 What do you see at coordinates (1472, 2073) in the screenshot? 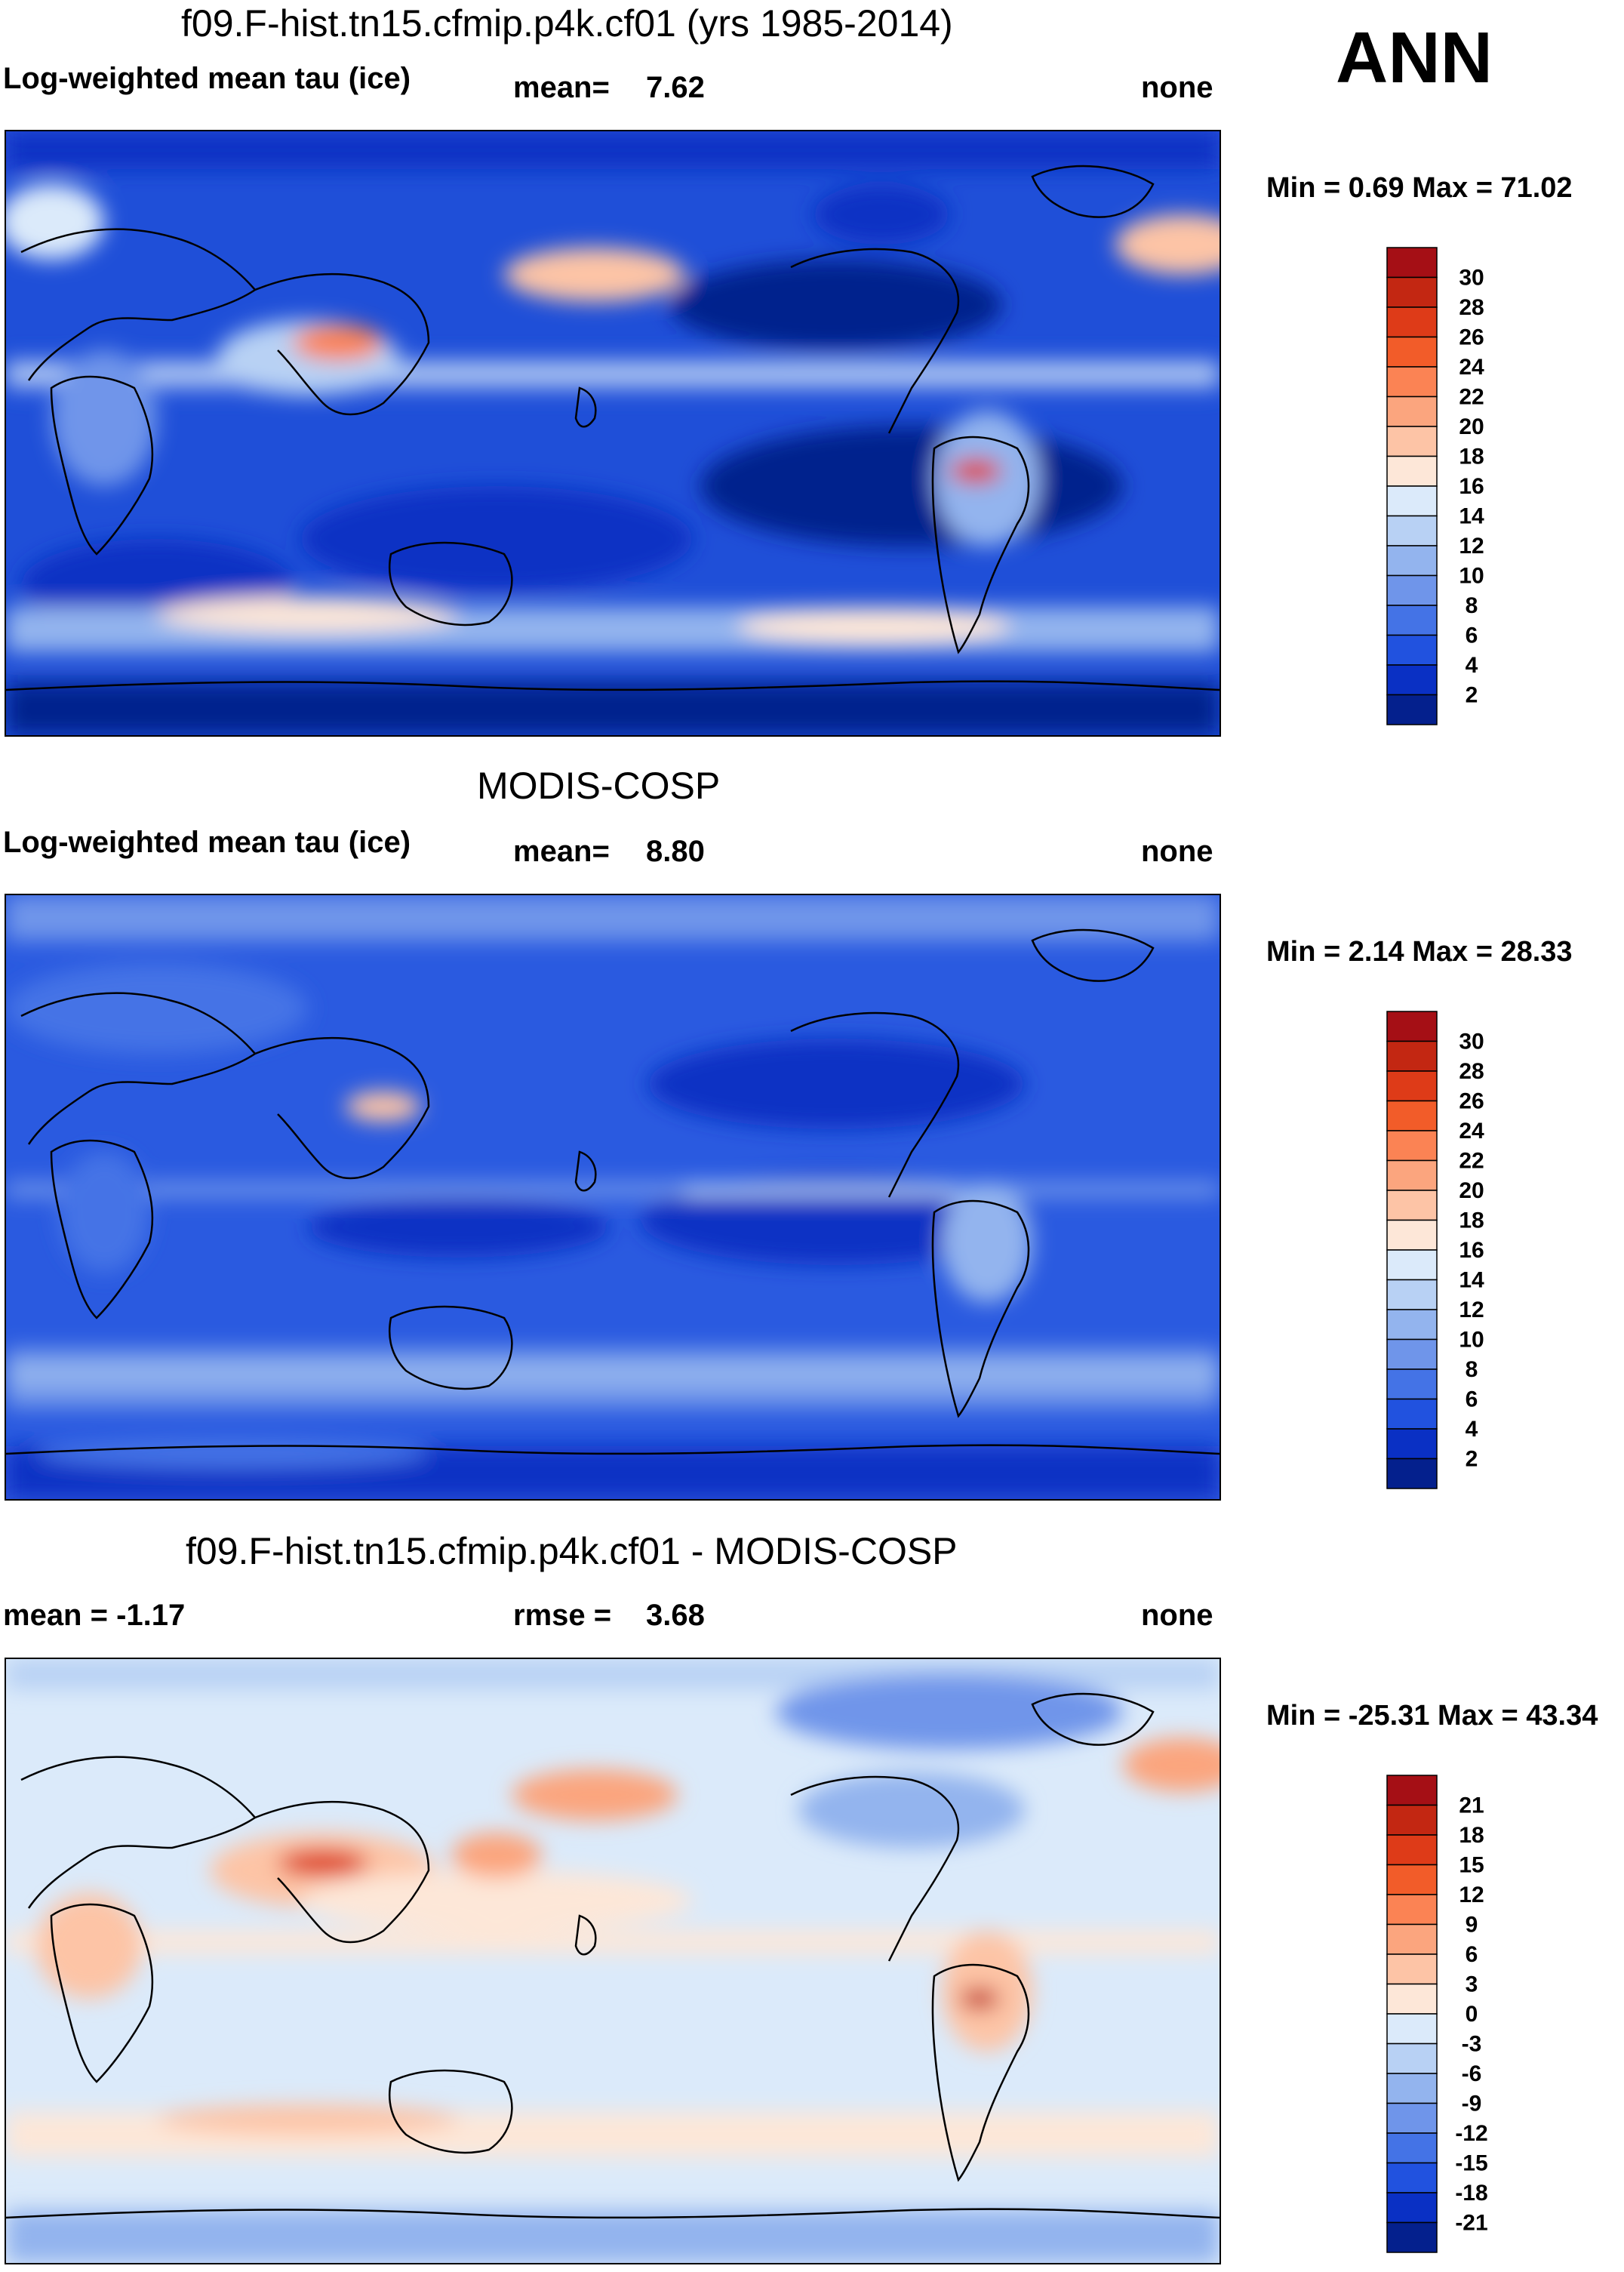
I see `colorbar-tick-label: -6` at bounding box center [1472, 2073].